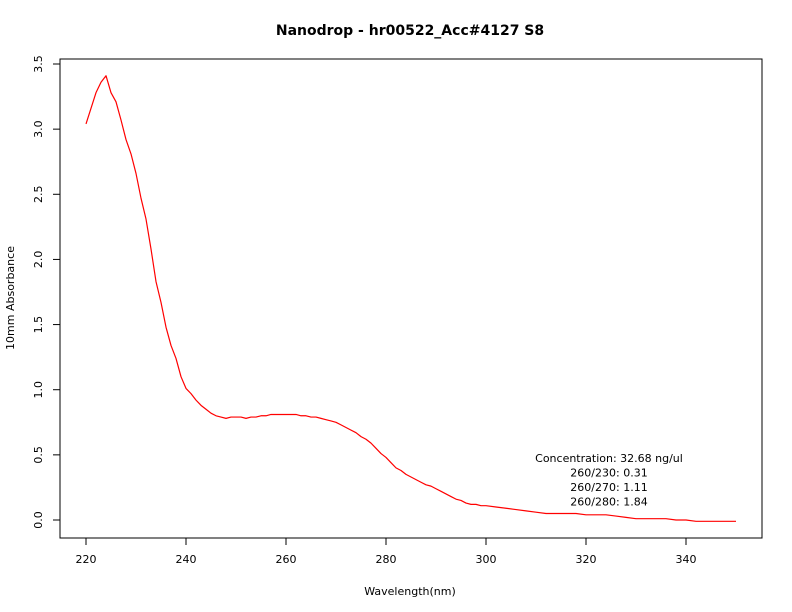 This screenshot has width=792, height=612. Describe the element at coordinates (608, 502) in the screenshot. I see `annotation-line: 260/280: 1.84` at that location.